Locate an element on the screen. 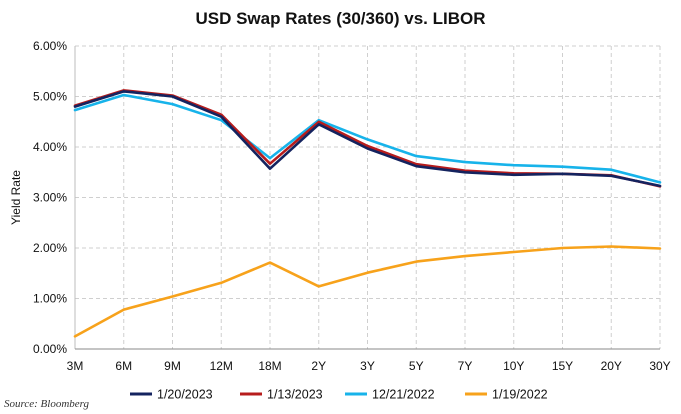 This screenshot has height=414, width=681. x-tick-label: 9M is located at coordinates (172, 366).